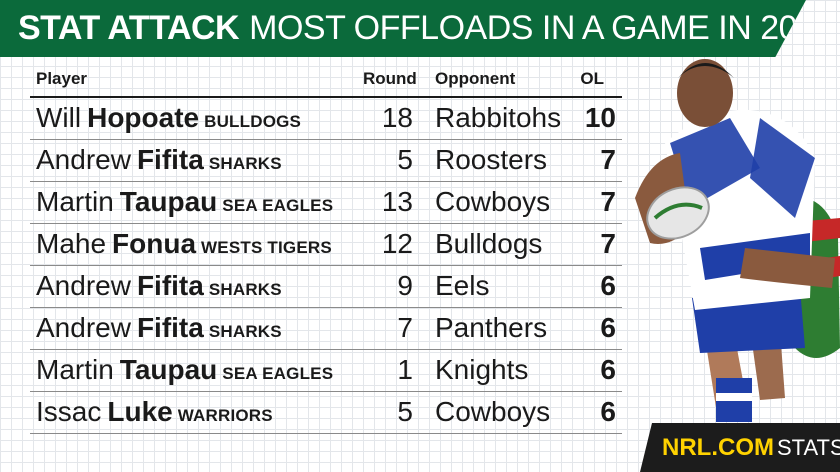 The height and width of the screenshot is (472, 840). I want to click on player-first-name: Issac, so click(69, 411).